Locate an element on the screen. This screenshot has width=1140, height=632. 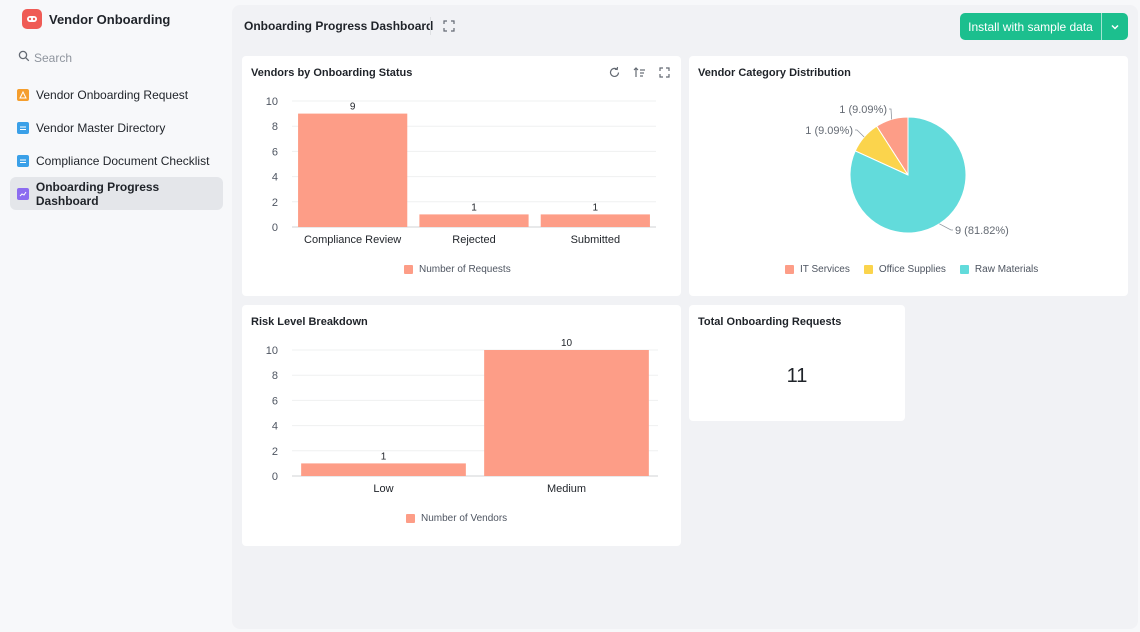
chart-legend: Number of Vendors is located at coordinates (456, 518).